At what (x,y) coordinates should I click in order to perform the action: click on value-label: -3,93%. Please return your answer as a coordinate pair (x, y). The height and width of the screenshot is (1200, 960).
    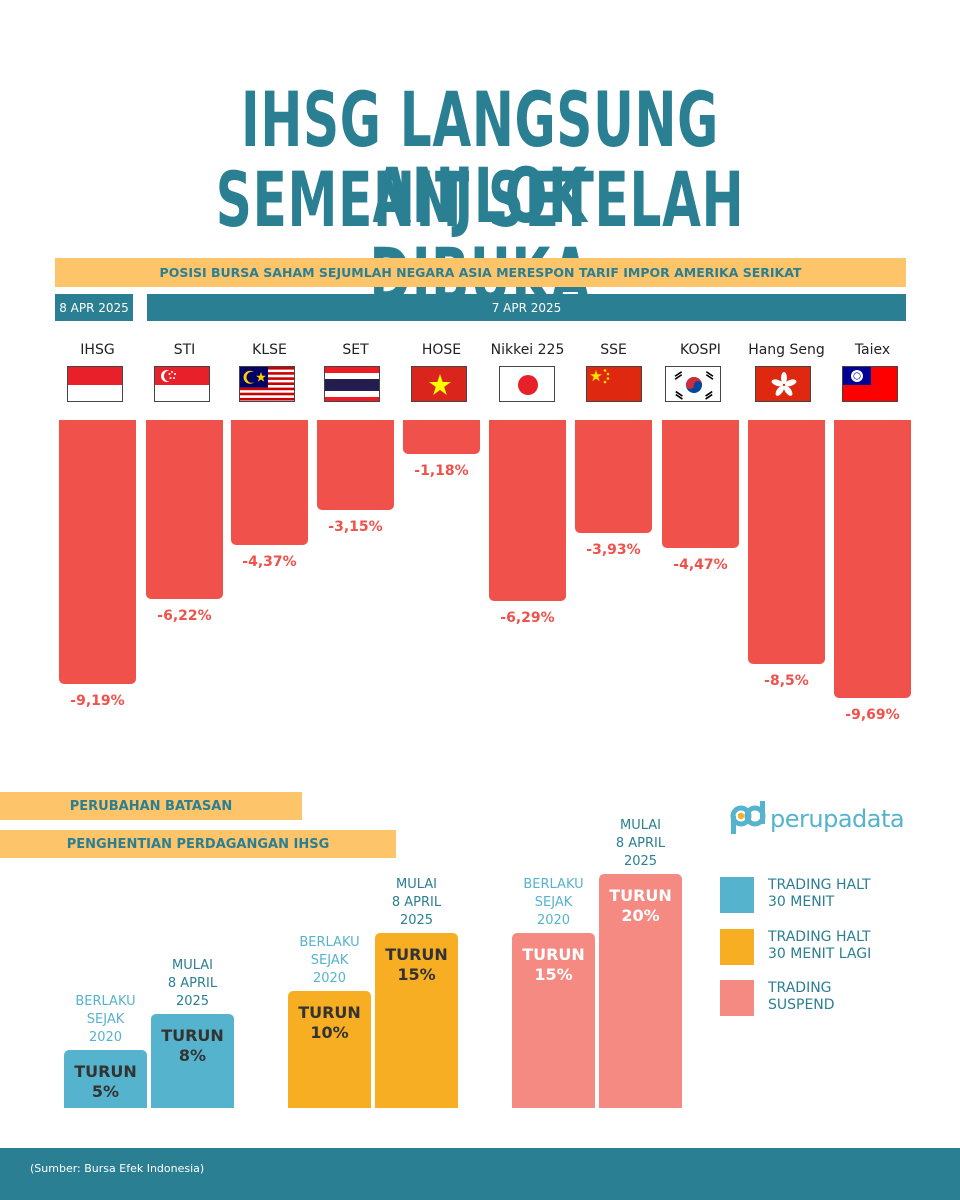
    Looking at the image, I should click on (613, 549).